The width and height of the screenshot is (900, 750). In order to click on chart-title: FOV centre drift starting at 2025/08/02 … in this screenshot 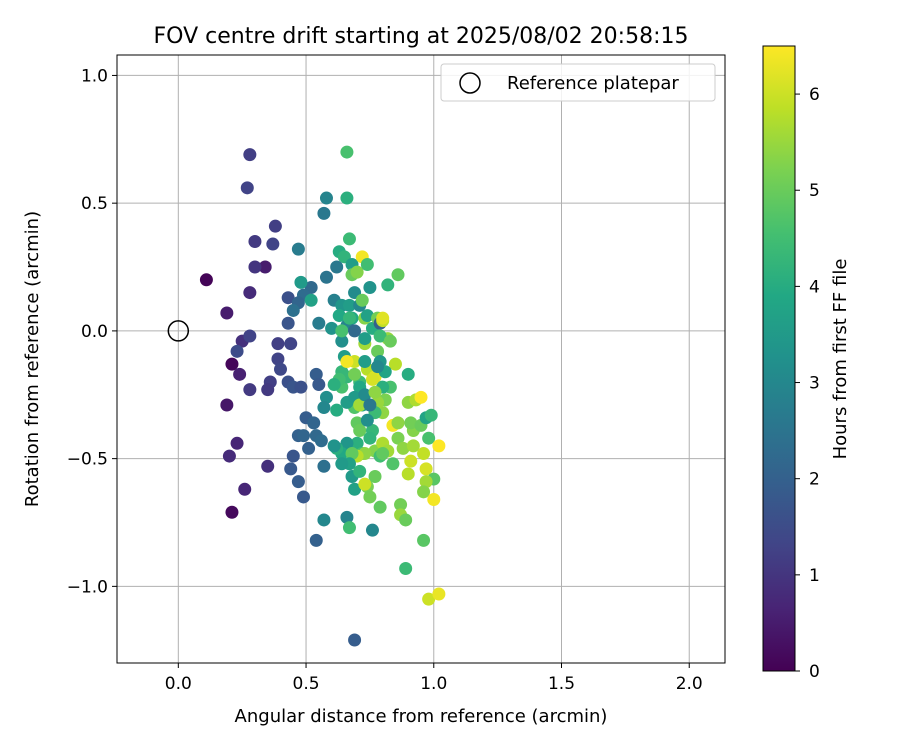, I will do `click(421, 36)`.